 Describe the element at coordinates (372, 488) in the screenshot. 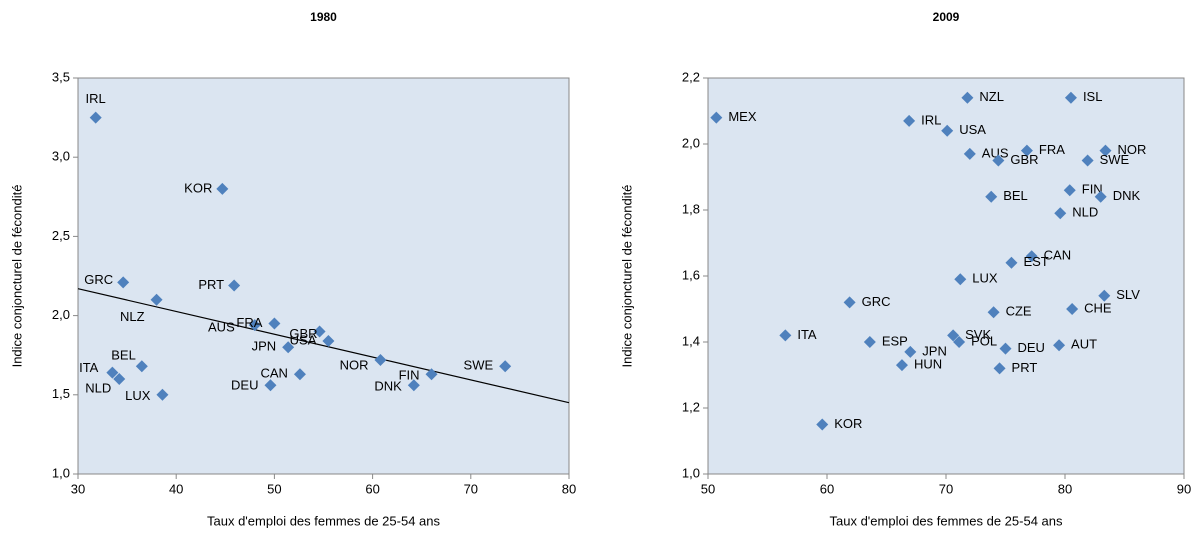

I see `x-tick-label: 60` at that location.